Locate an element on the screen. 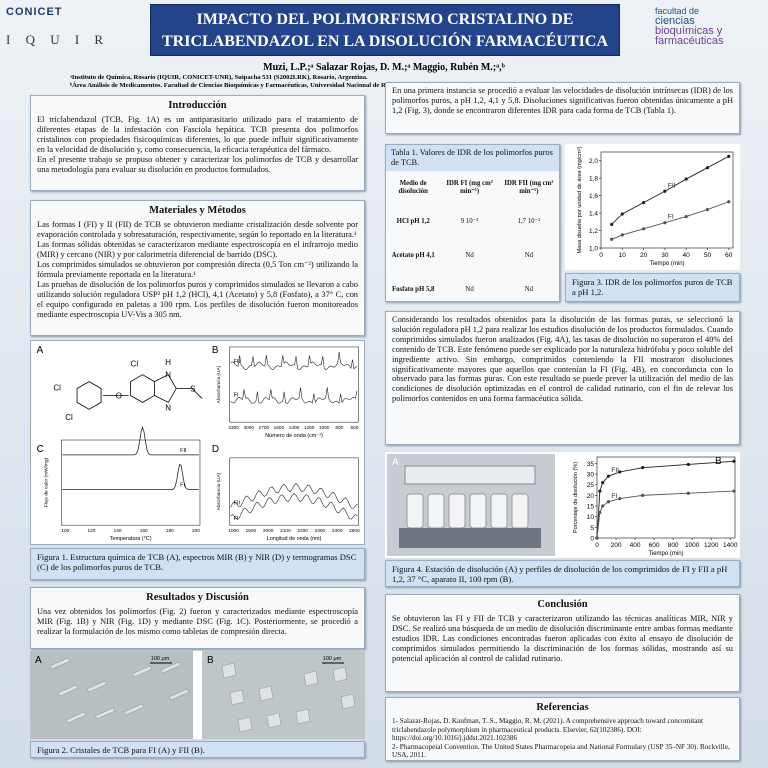 This screenshot has height=768, width=768. x-tick-label: 0 is located at coordinates (597, 545).